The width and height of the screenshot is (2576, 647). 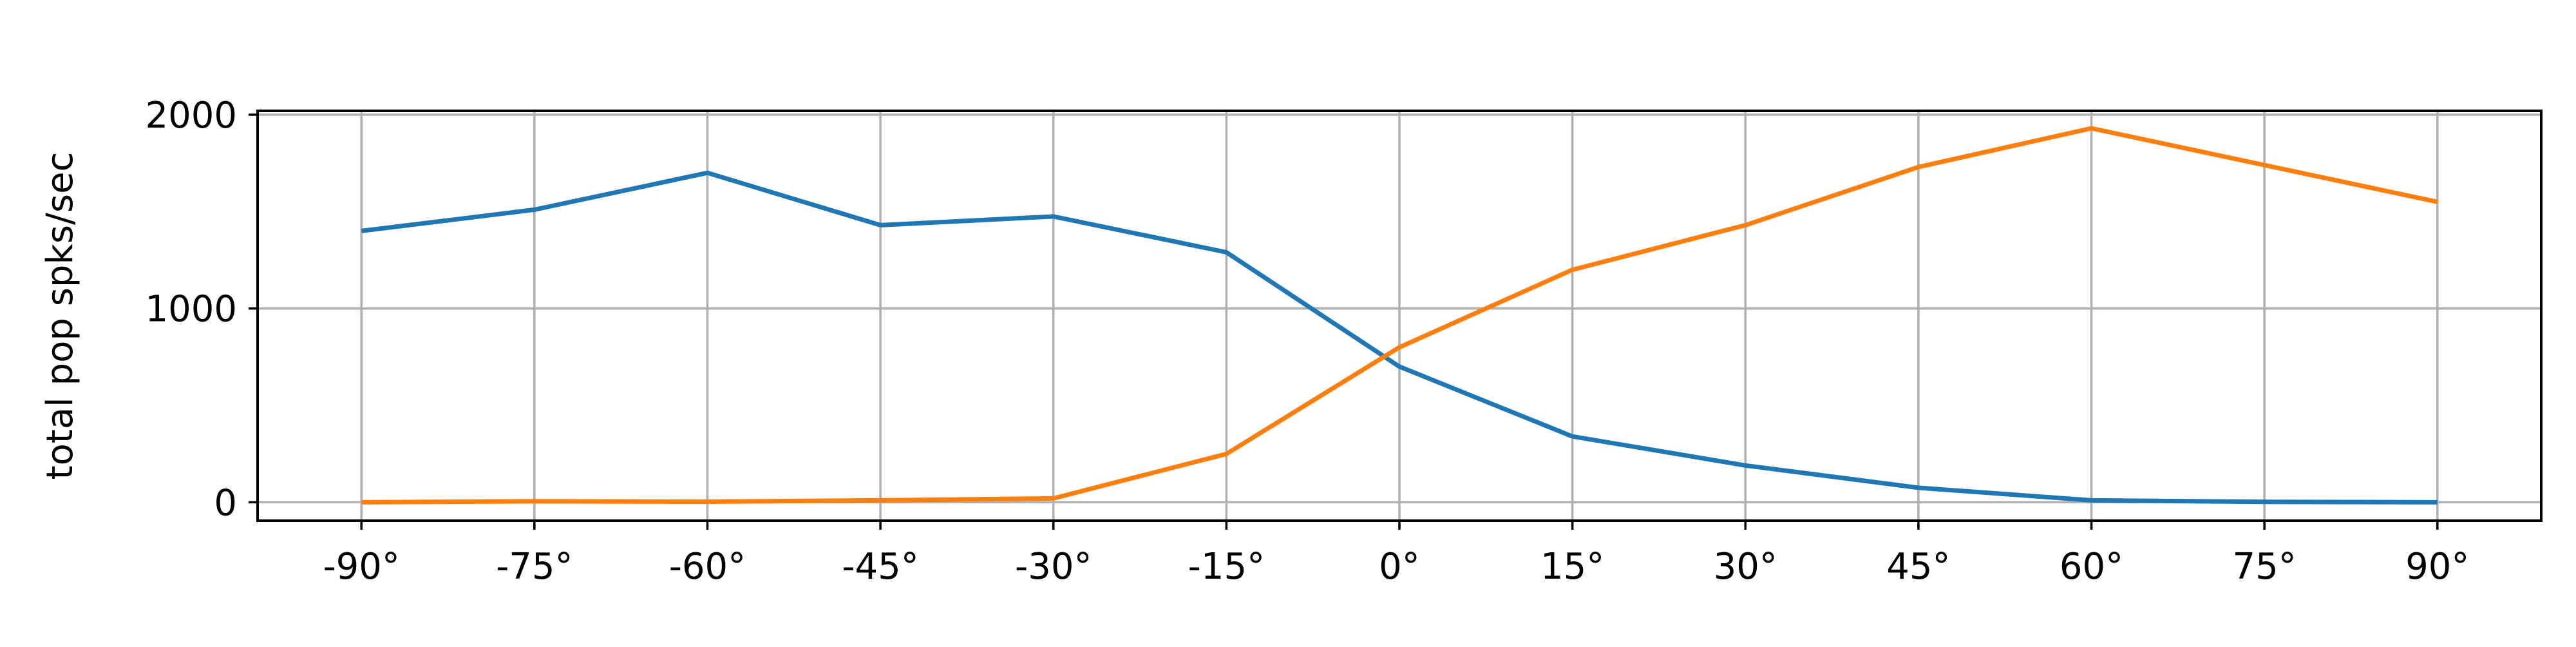 What do you see at coordinates (1572, 567) in the screenshot?
I see `x-tick-label: 15°` at bounding box center [1572, 567].